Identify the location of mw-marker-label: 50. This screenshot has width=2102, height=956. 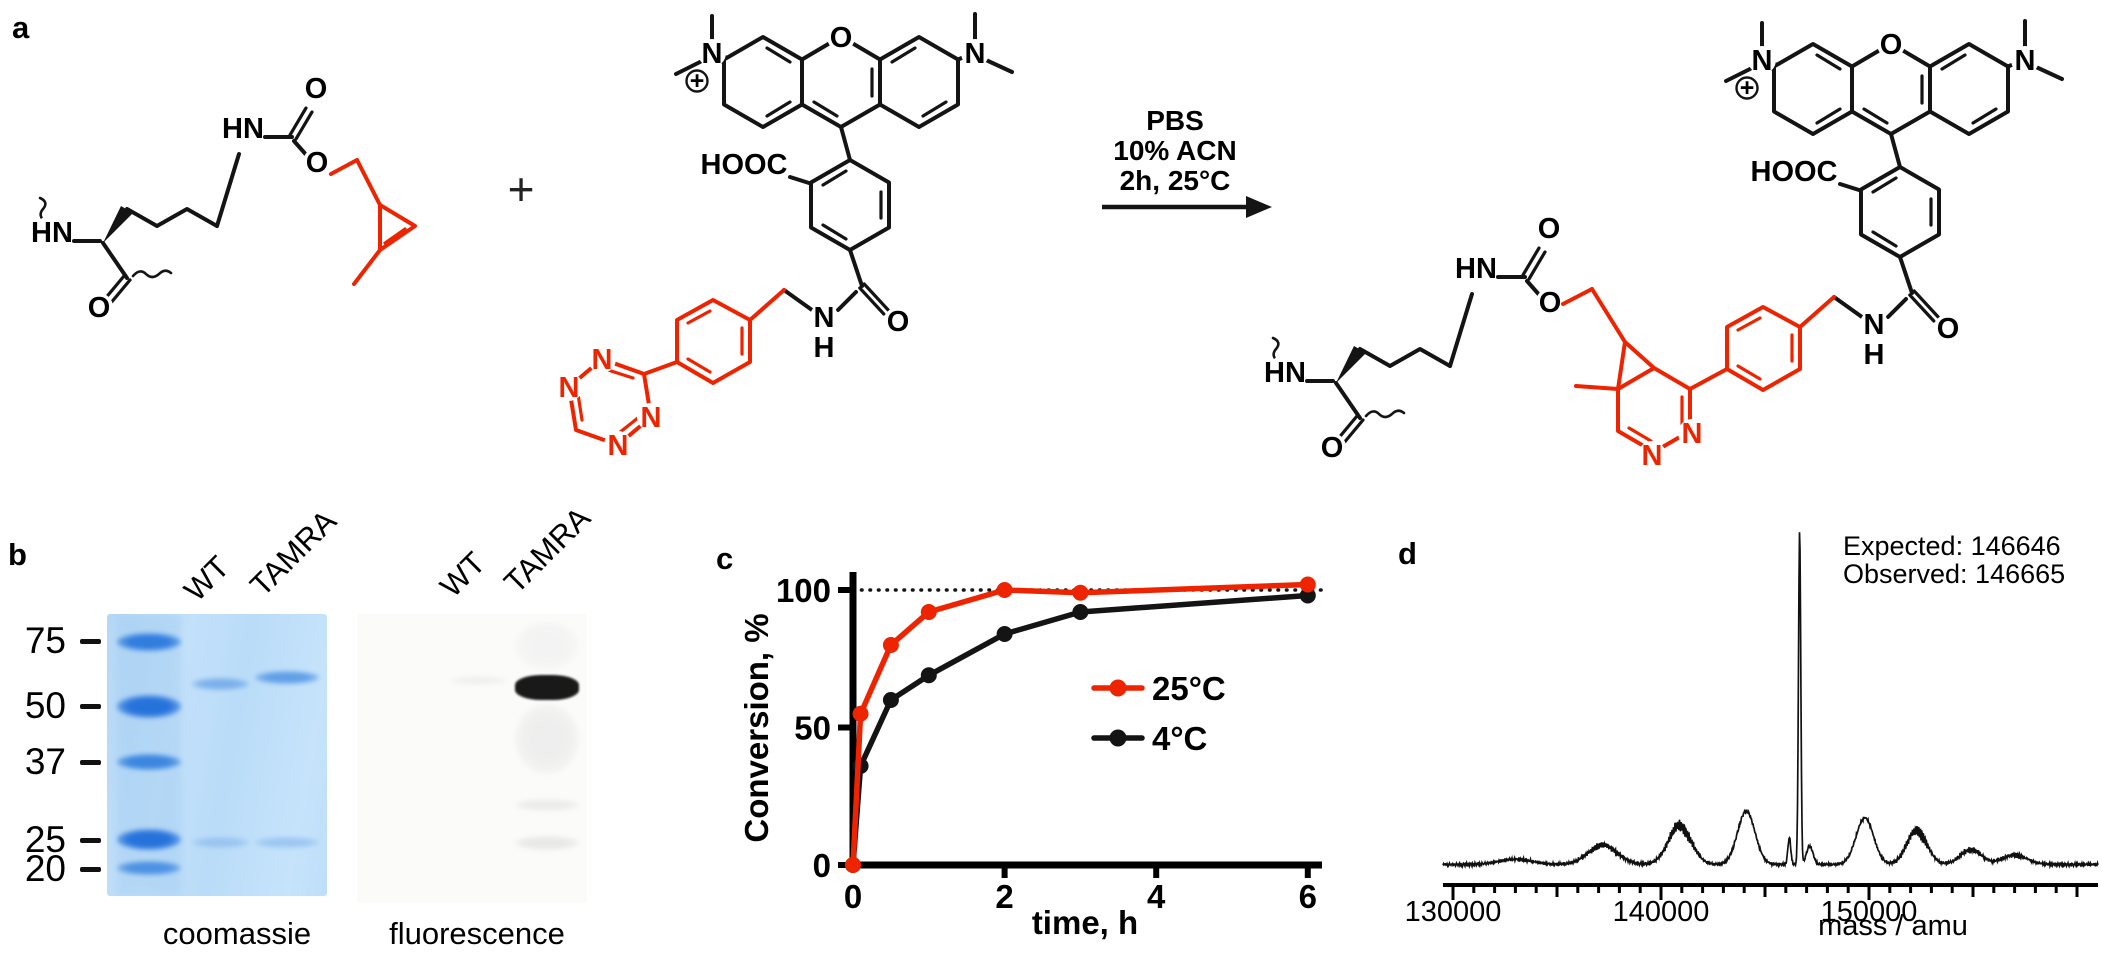
(45, 705).